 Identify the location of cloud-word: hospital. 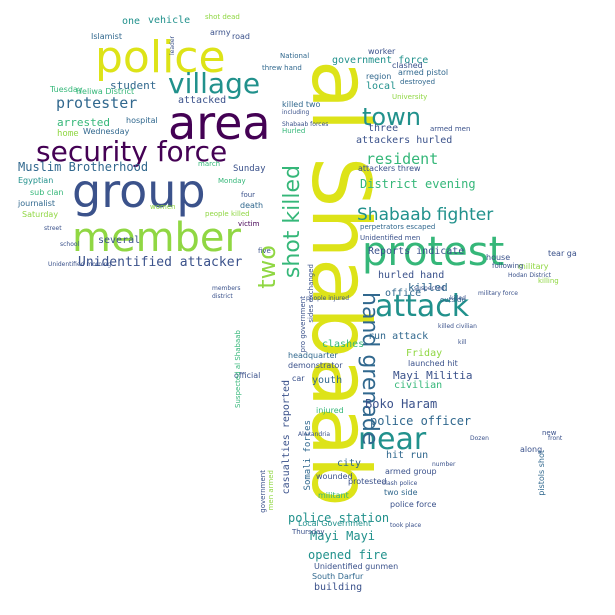
(142, 120).